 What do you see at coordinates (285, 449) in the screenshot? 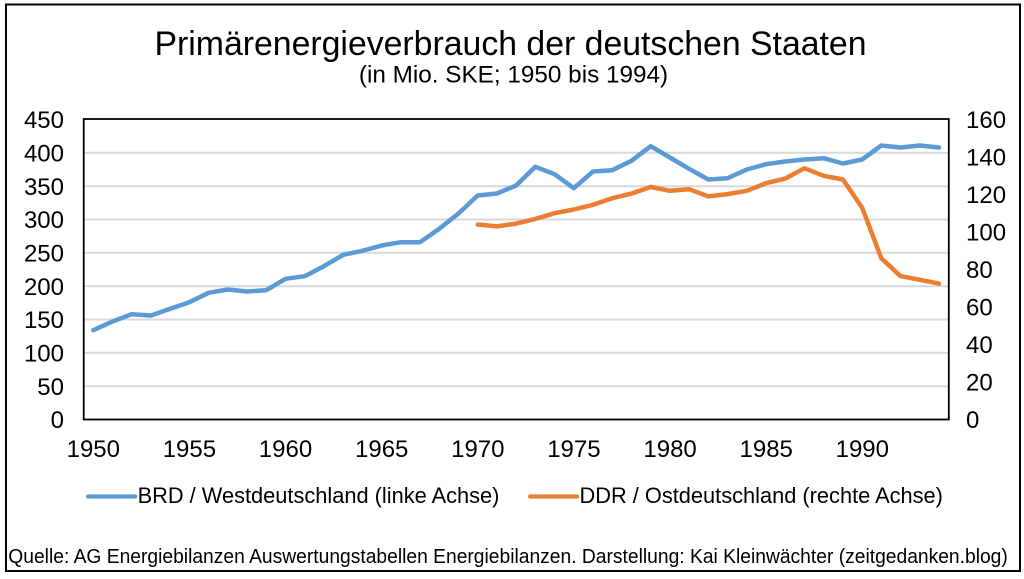
I see `svg-text: 1960` at bounding box center [285, 449].